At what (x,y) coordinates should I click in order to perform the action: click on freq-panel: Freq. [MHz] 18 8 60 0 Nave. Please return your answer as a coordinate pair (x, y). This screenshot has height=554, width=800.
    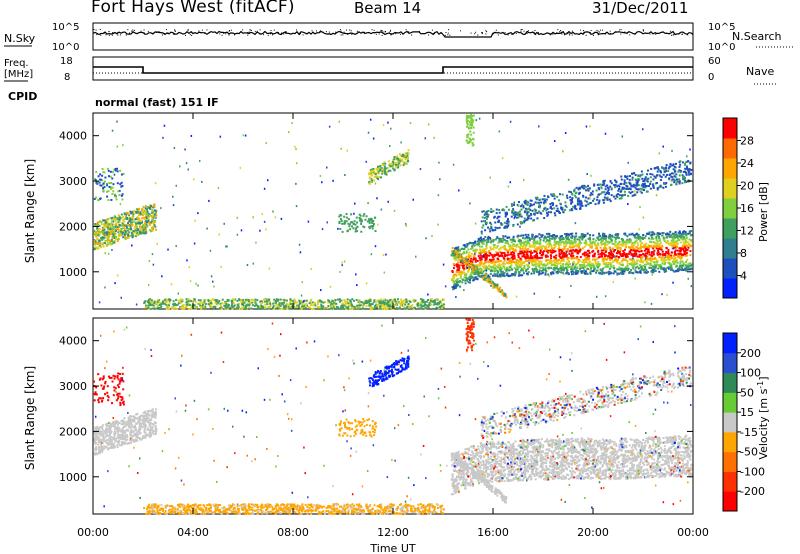
    Looking at the image, I should click on (390, 70).